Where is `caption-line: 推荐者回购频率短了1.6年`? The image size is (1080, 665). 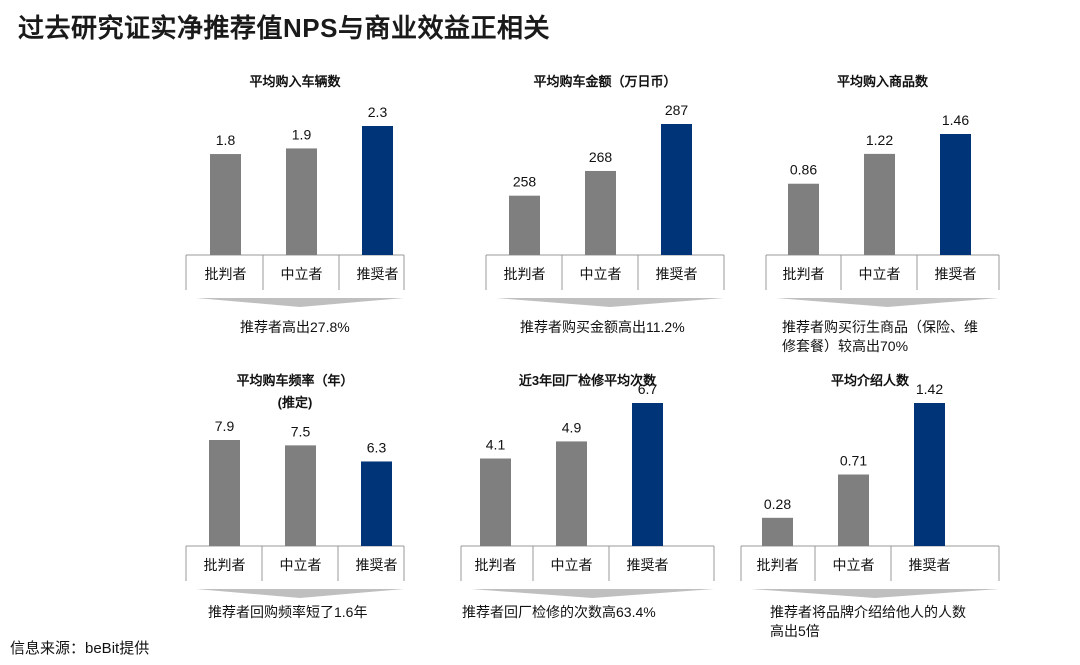
caption-line: 推荐者回购频率短了1.6年 is located at coordinates (288, 612).